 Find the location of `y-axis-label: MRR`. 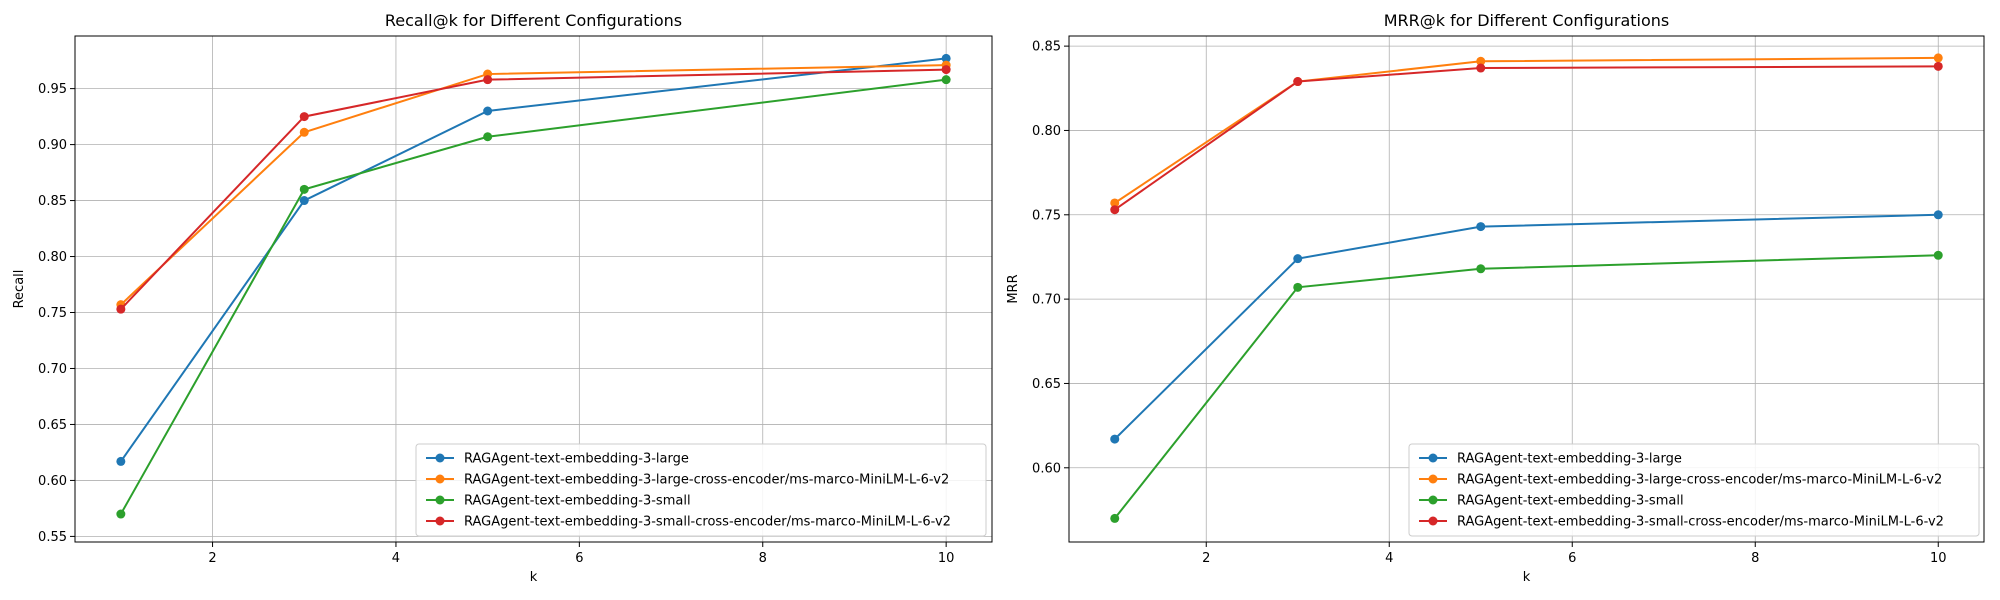

y-axis-label: MRR is located at coordinates (1013, 288).